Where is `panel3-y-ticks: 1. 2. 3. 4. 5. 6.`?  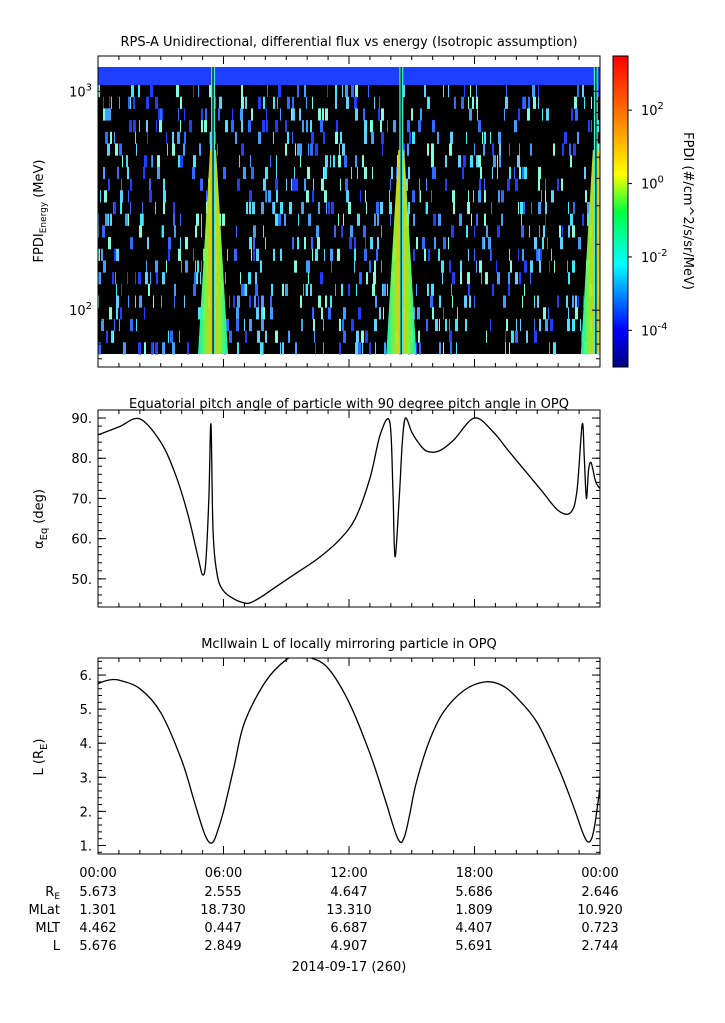
panel3-y-ticks: 1. 2. 3. 4. 5. 6. is located at coordinates (340, 757).